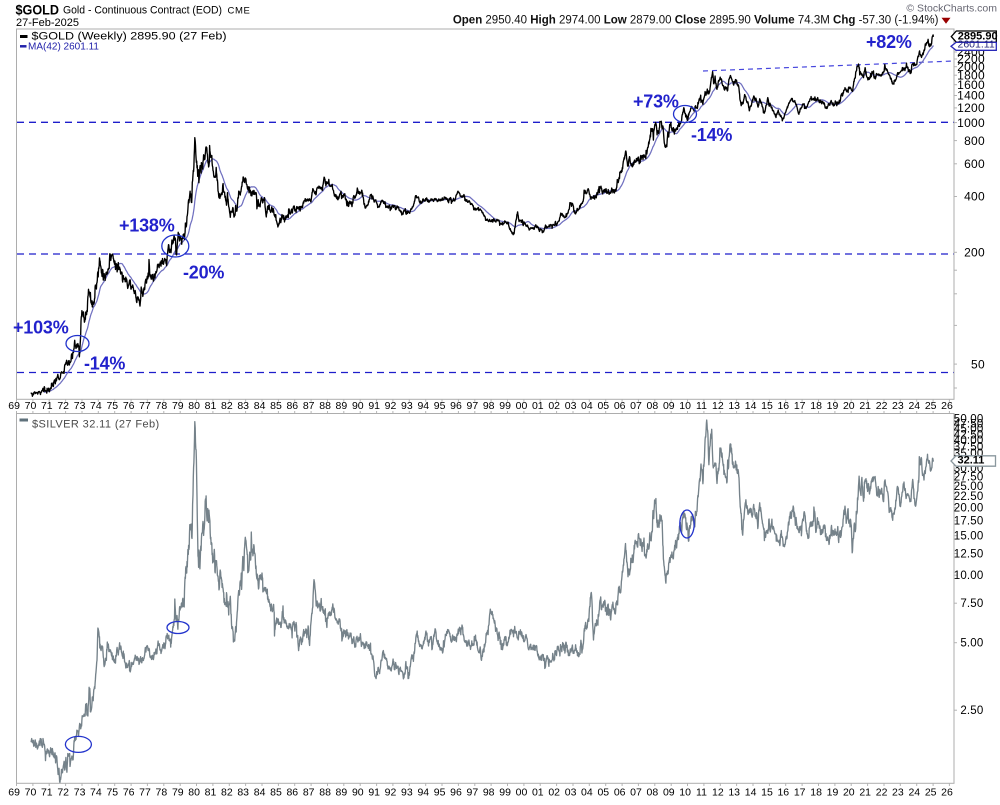 The image size is (1000, 805). What do you see at coordinates (260, 406) in the screenshot?
I see `svg-text: 84` at bounding box center [260, 406].